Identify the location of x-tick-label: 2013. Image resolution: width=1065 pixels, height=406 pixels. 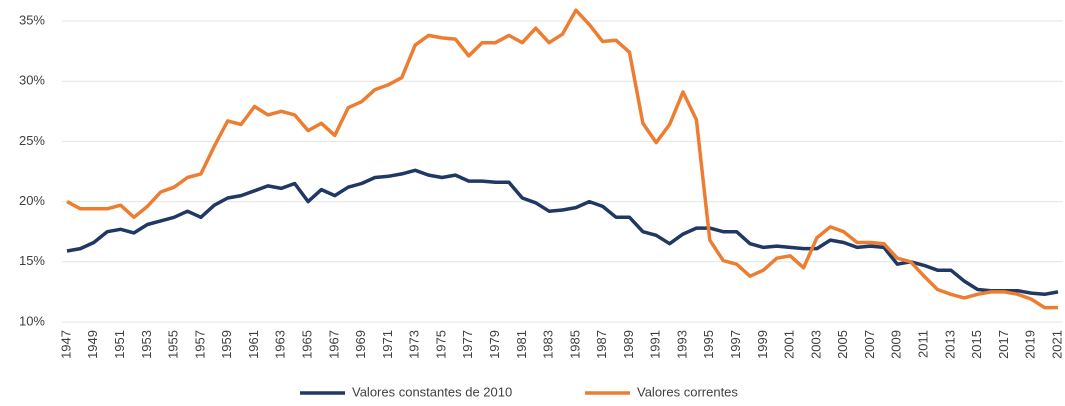
(949, 344).